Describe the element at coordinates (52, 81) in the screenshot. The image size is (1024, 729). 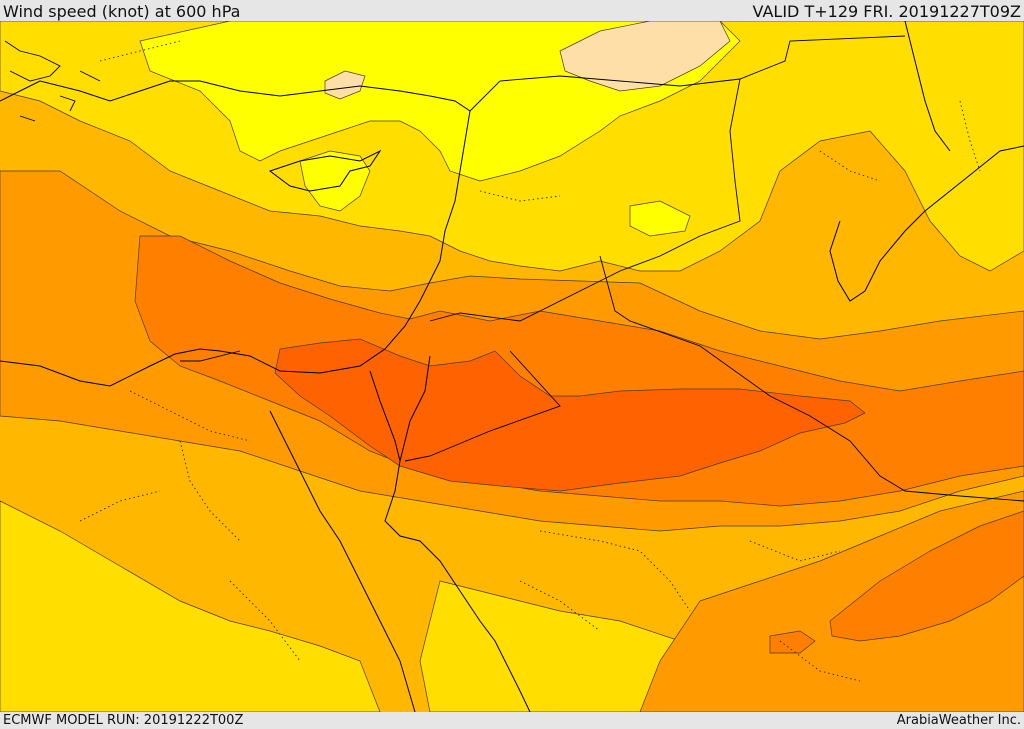
I see `aegean-islands` at that location.